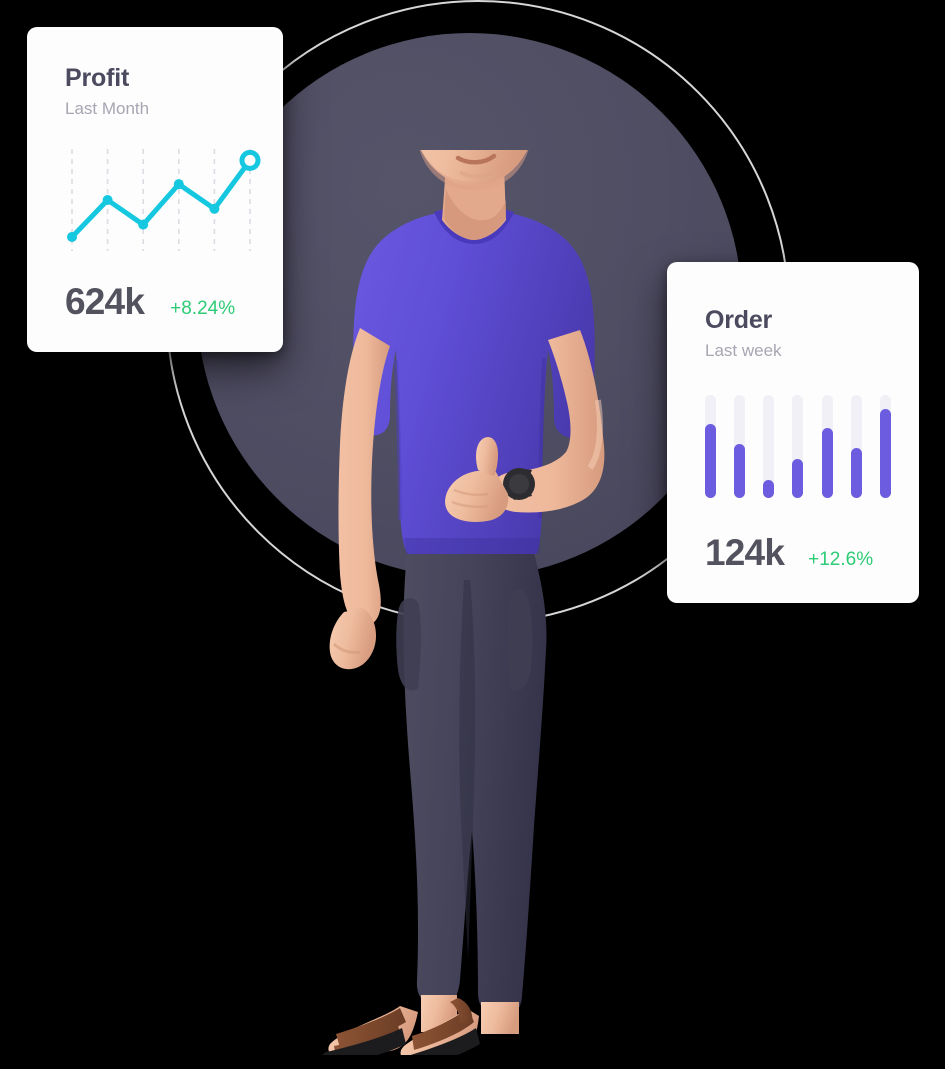 The image size is (945, 1069). What do you see at coordinates (743, 350) in the screenshot?
I see `order-card-subtitle: Last week` at bounding box center [743, 350].